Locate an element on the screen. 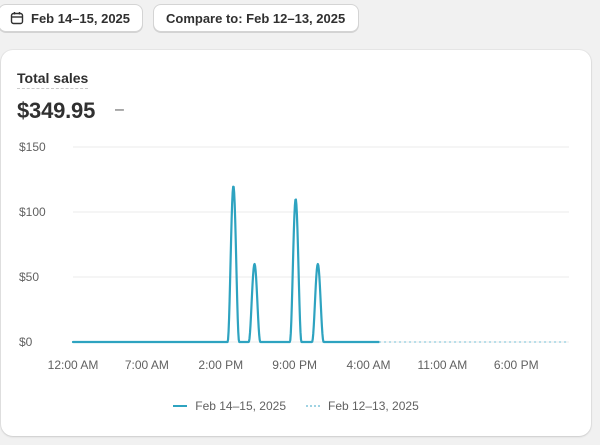 The image size is (600, 445). metric-title: Total sales is located at coordinates (53, 79).